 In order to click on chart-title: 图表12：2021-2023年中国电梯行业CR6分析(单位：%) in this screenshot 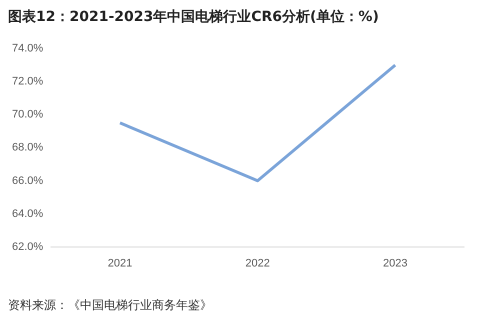, I will do `click(193, 17)`.